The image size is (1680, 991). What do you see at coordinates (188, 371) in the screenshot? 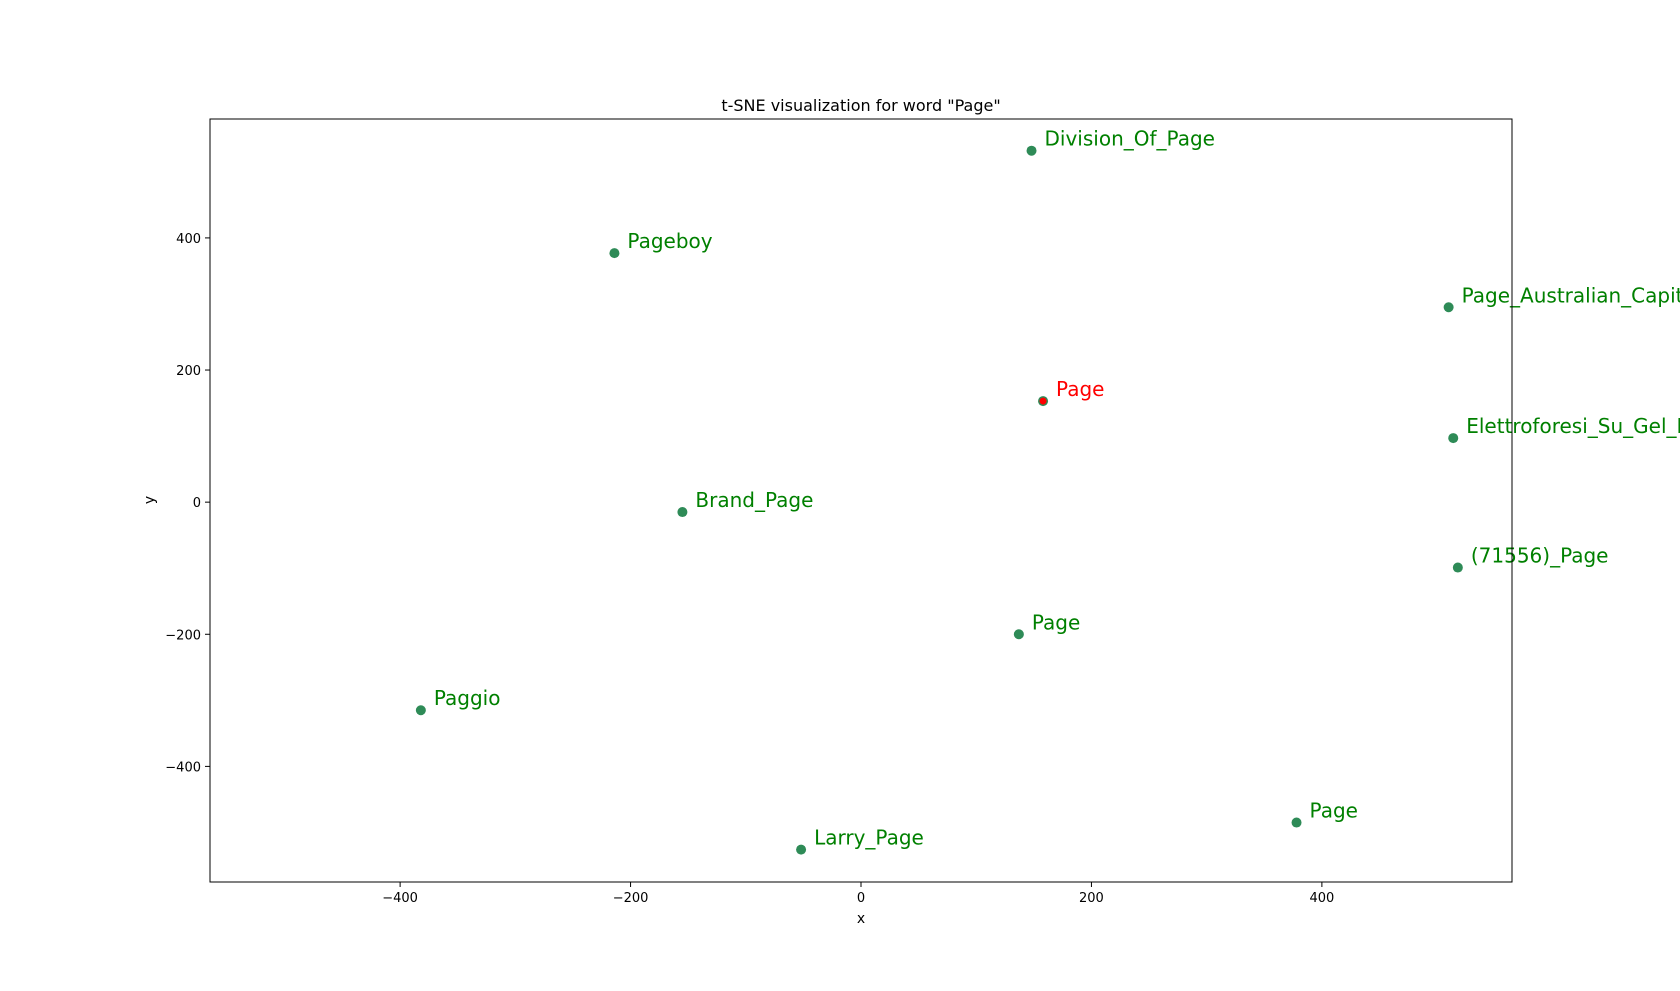
I see `y-tick-label: 200` at bounding box center [188, 371].